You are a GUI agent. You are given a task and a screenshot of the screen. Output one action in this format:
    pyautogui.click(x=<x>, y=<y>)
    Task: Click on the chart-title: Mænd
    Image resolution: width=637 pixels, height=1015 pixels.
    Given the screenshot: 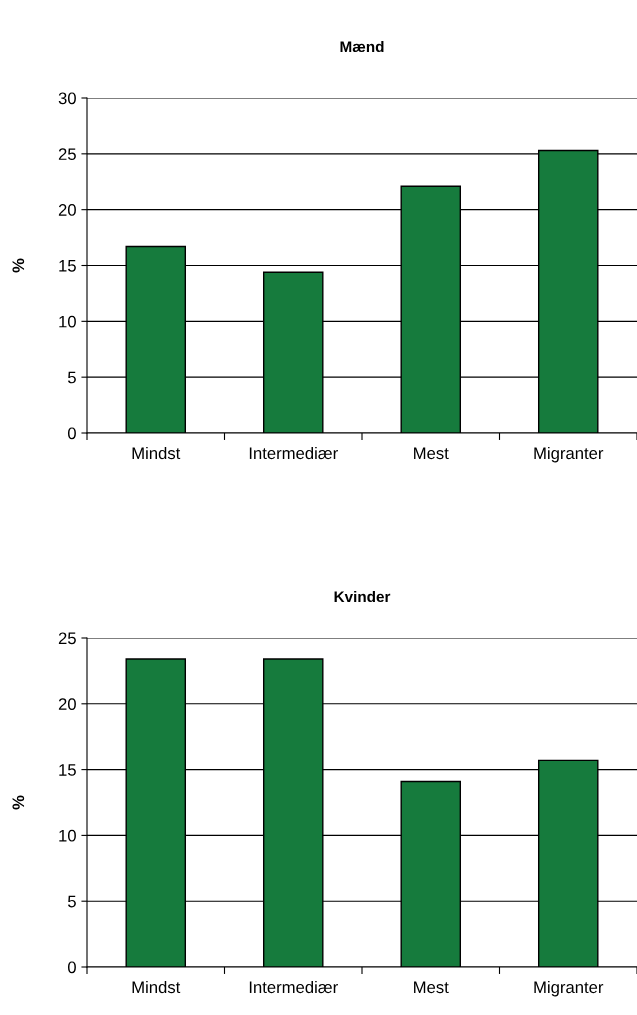 What is the action you would take?
    pyautogui.click(x=362, y=46)
    